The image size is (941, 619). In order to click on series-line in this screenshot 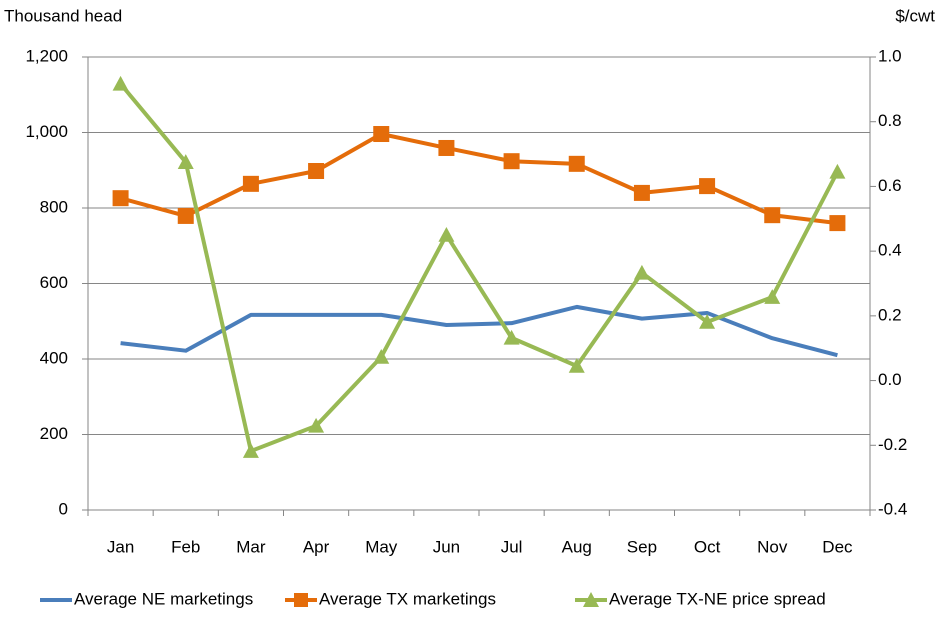, I will do `click(479, 179)`.